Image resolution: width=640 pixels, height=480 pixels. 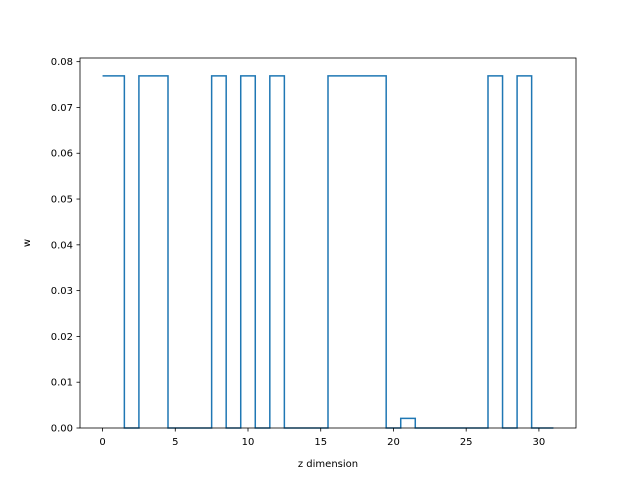 What do you see at coordinates (248, 442) in the screenshot?
I see `x-tick-label: 10` at bounding box center [248, 442].